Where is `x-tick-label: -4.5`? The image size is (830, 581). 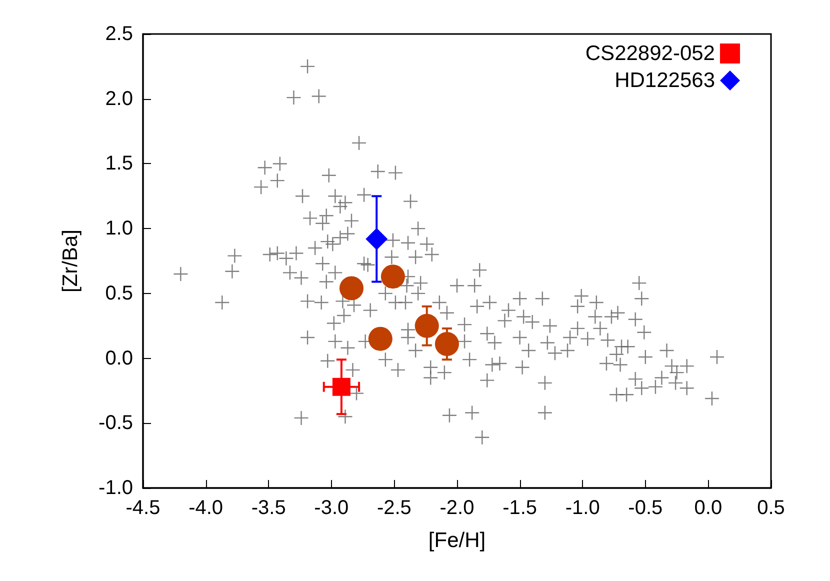
x-tick-label: -4.5 is located at coordinates (143, 508).